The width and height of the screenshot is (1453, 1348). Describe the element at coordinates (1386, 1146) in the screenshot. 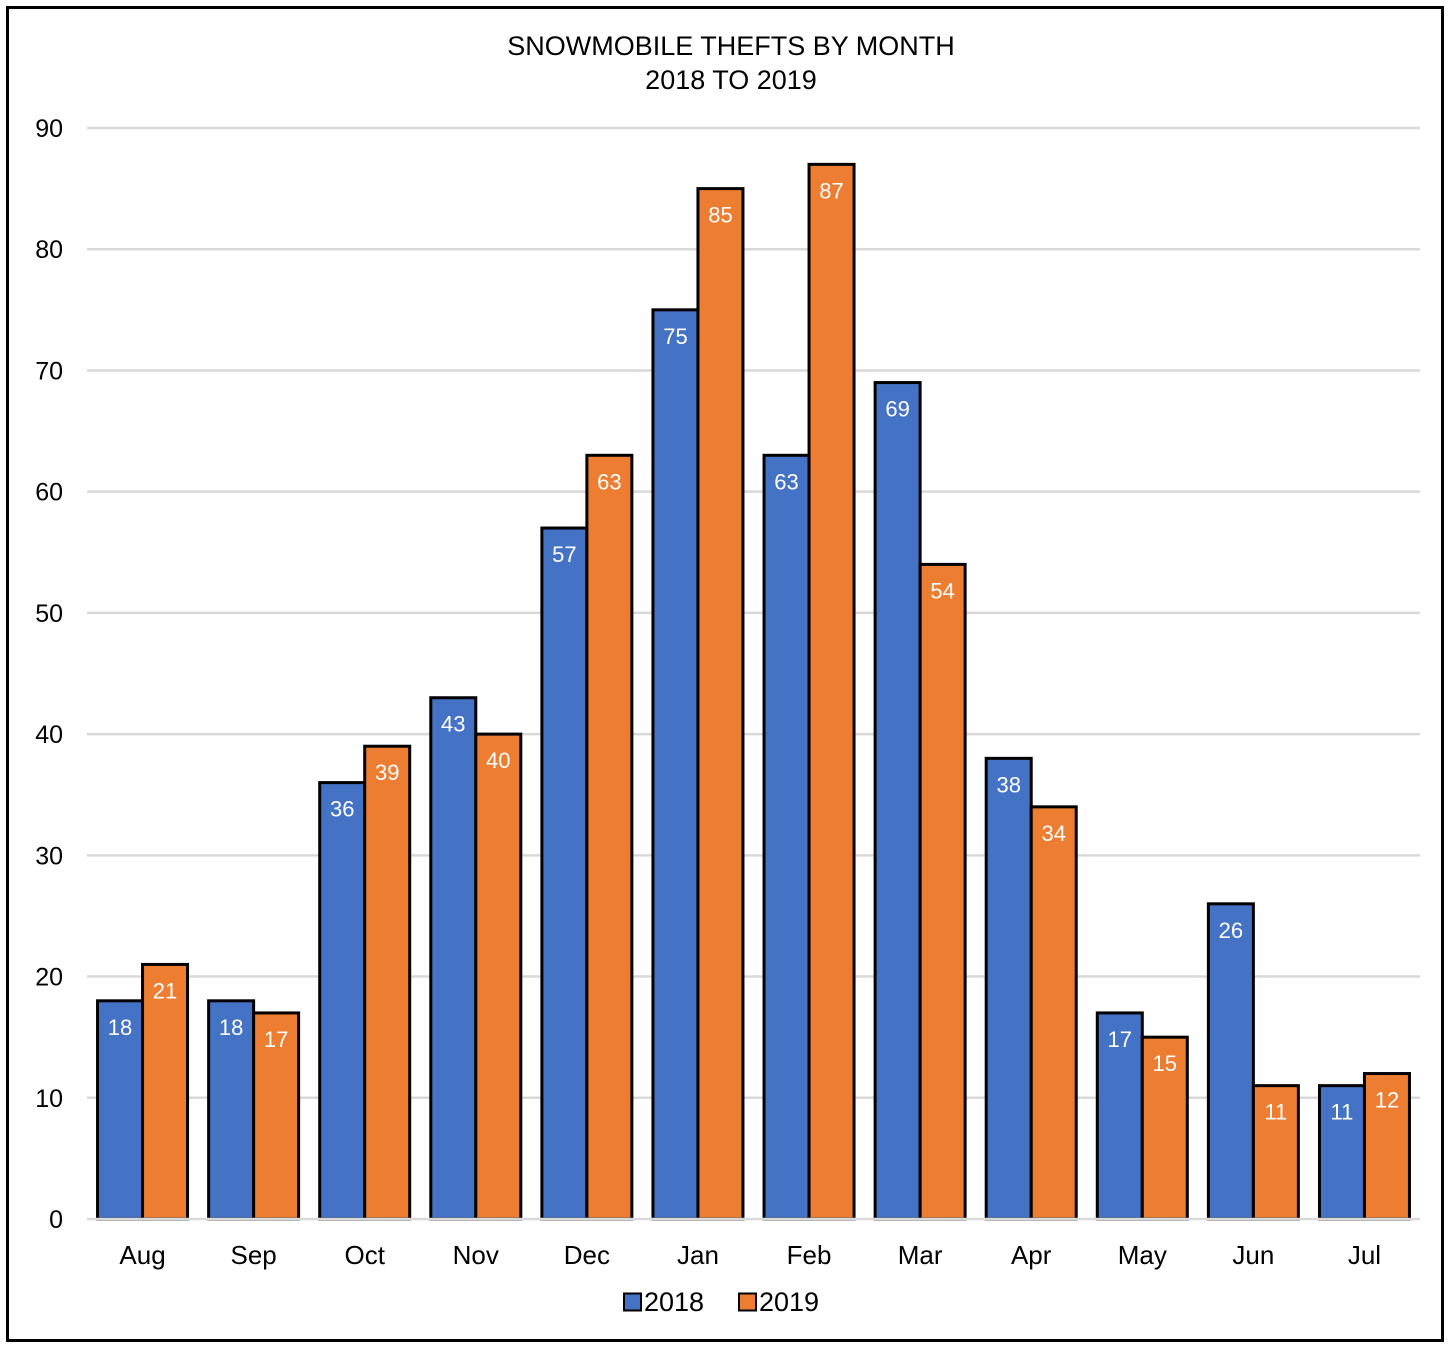

I see `bar-2019-jul` at that location.